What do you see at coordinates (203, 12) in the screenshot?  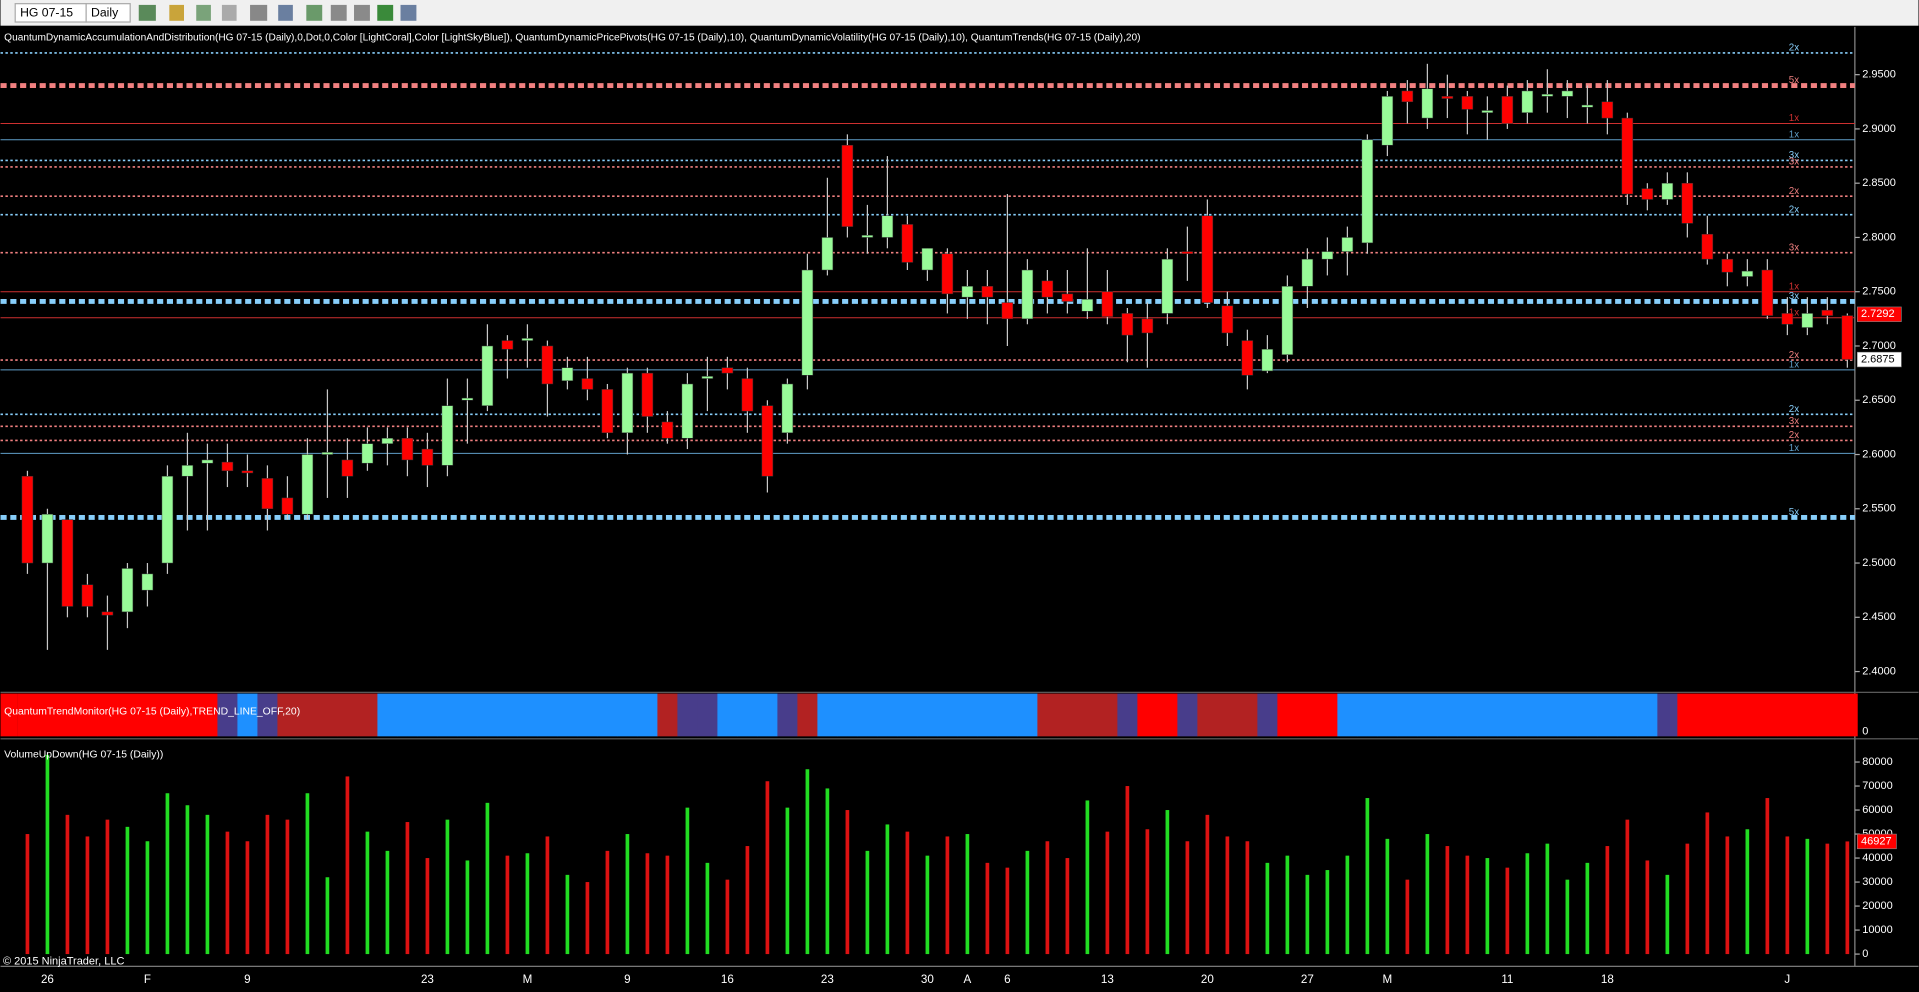 I see `marker-button` at bounding box center [203, 12].